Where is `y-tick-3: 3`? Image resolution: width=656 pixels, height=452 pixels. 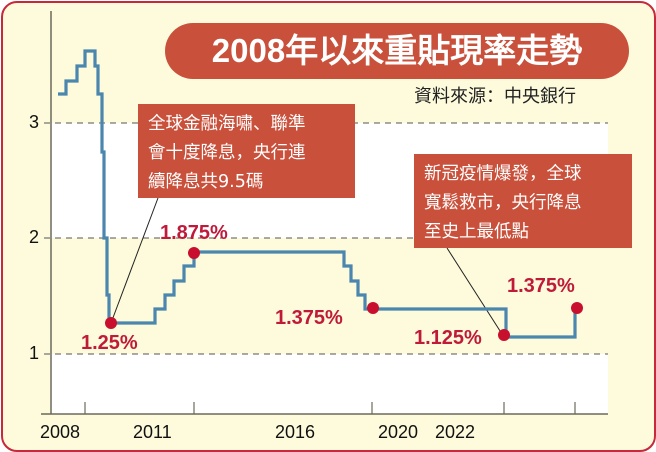
y-tick-3: 3 is located at coordinates (34, 122).